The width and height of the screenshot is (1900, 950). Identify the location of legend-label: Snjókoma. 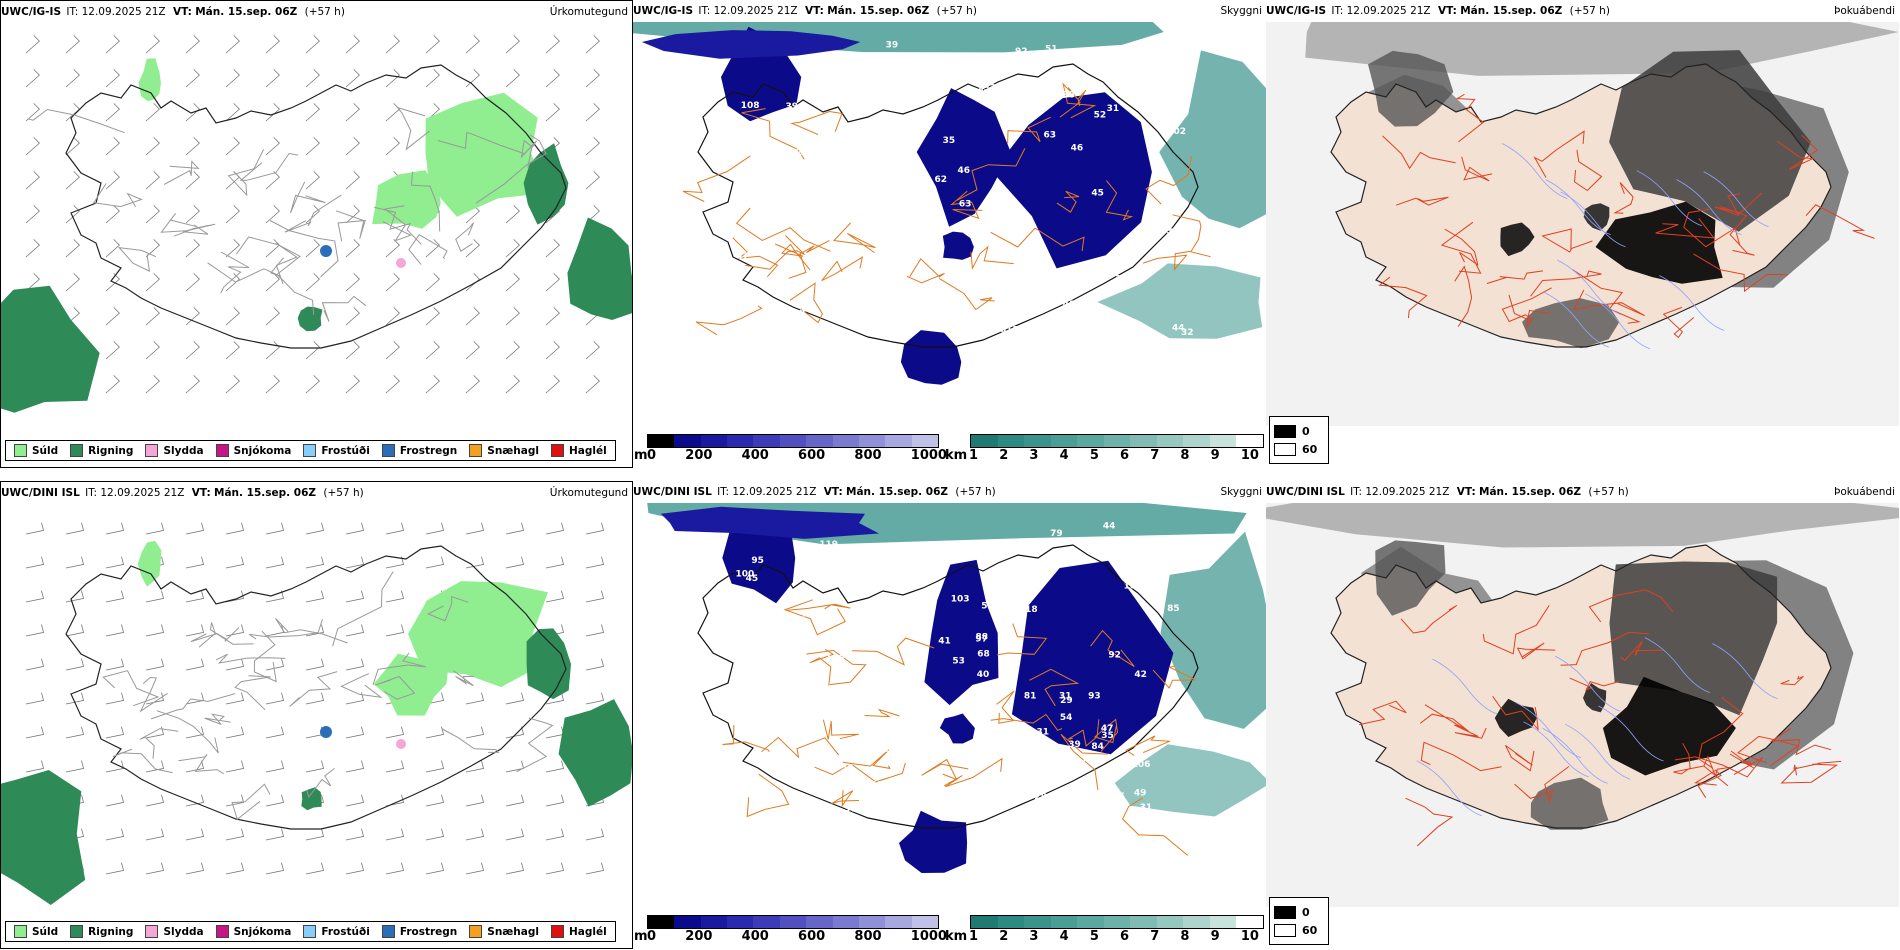
(262, 931).